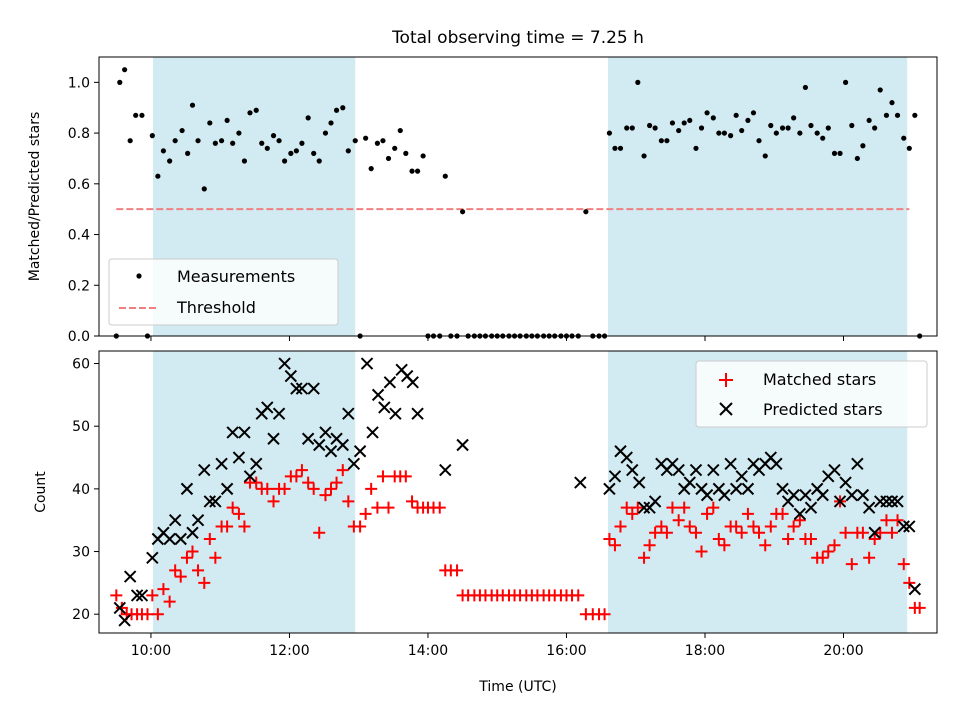 This screenshot has height=720, width=960. What do you see at coordinates (216, 307) in the screenshot?
I see `legend-label-threshold: Threshold` at bounding box center [216, 307].